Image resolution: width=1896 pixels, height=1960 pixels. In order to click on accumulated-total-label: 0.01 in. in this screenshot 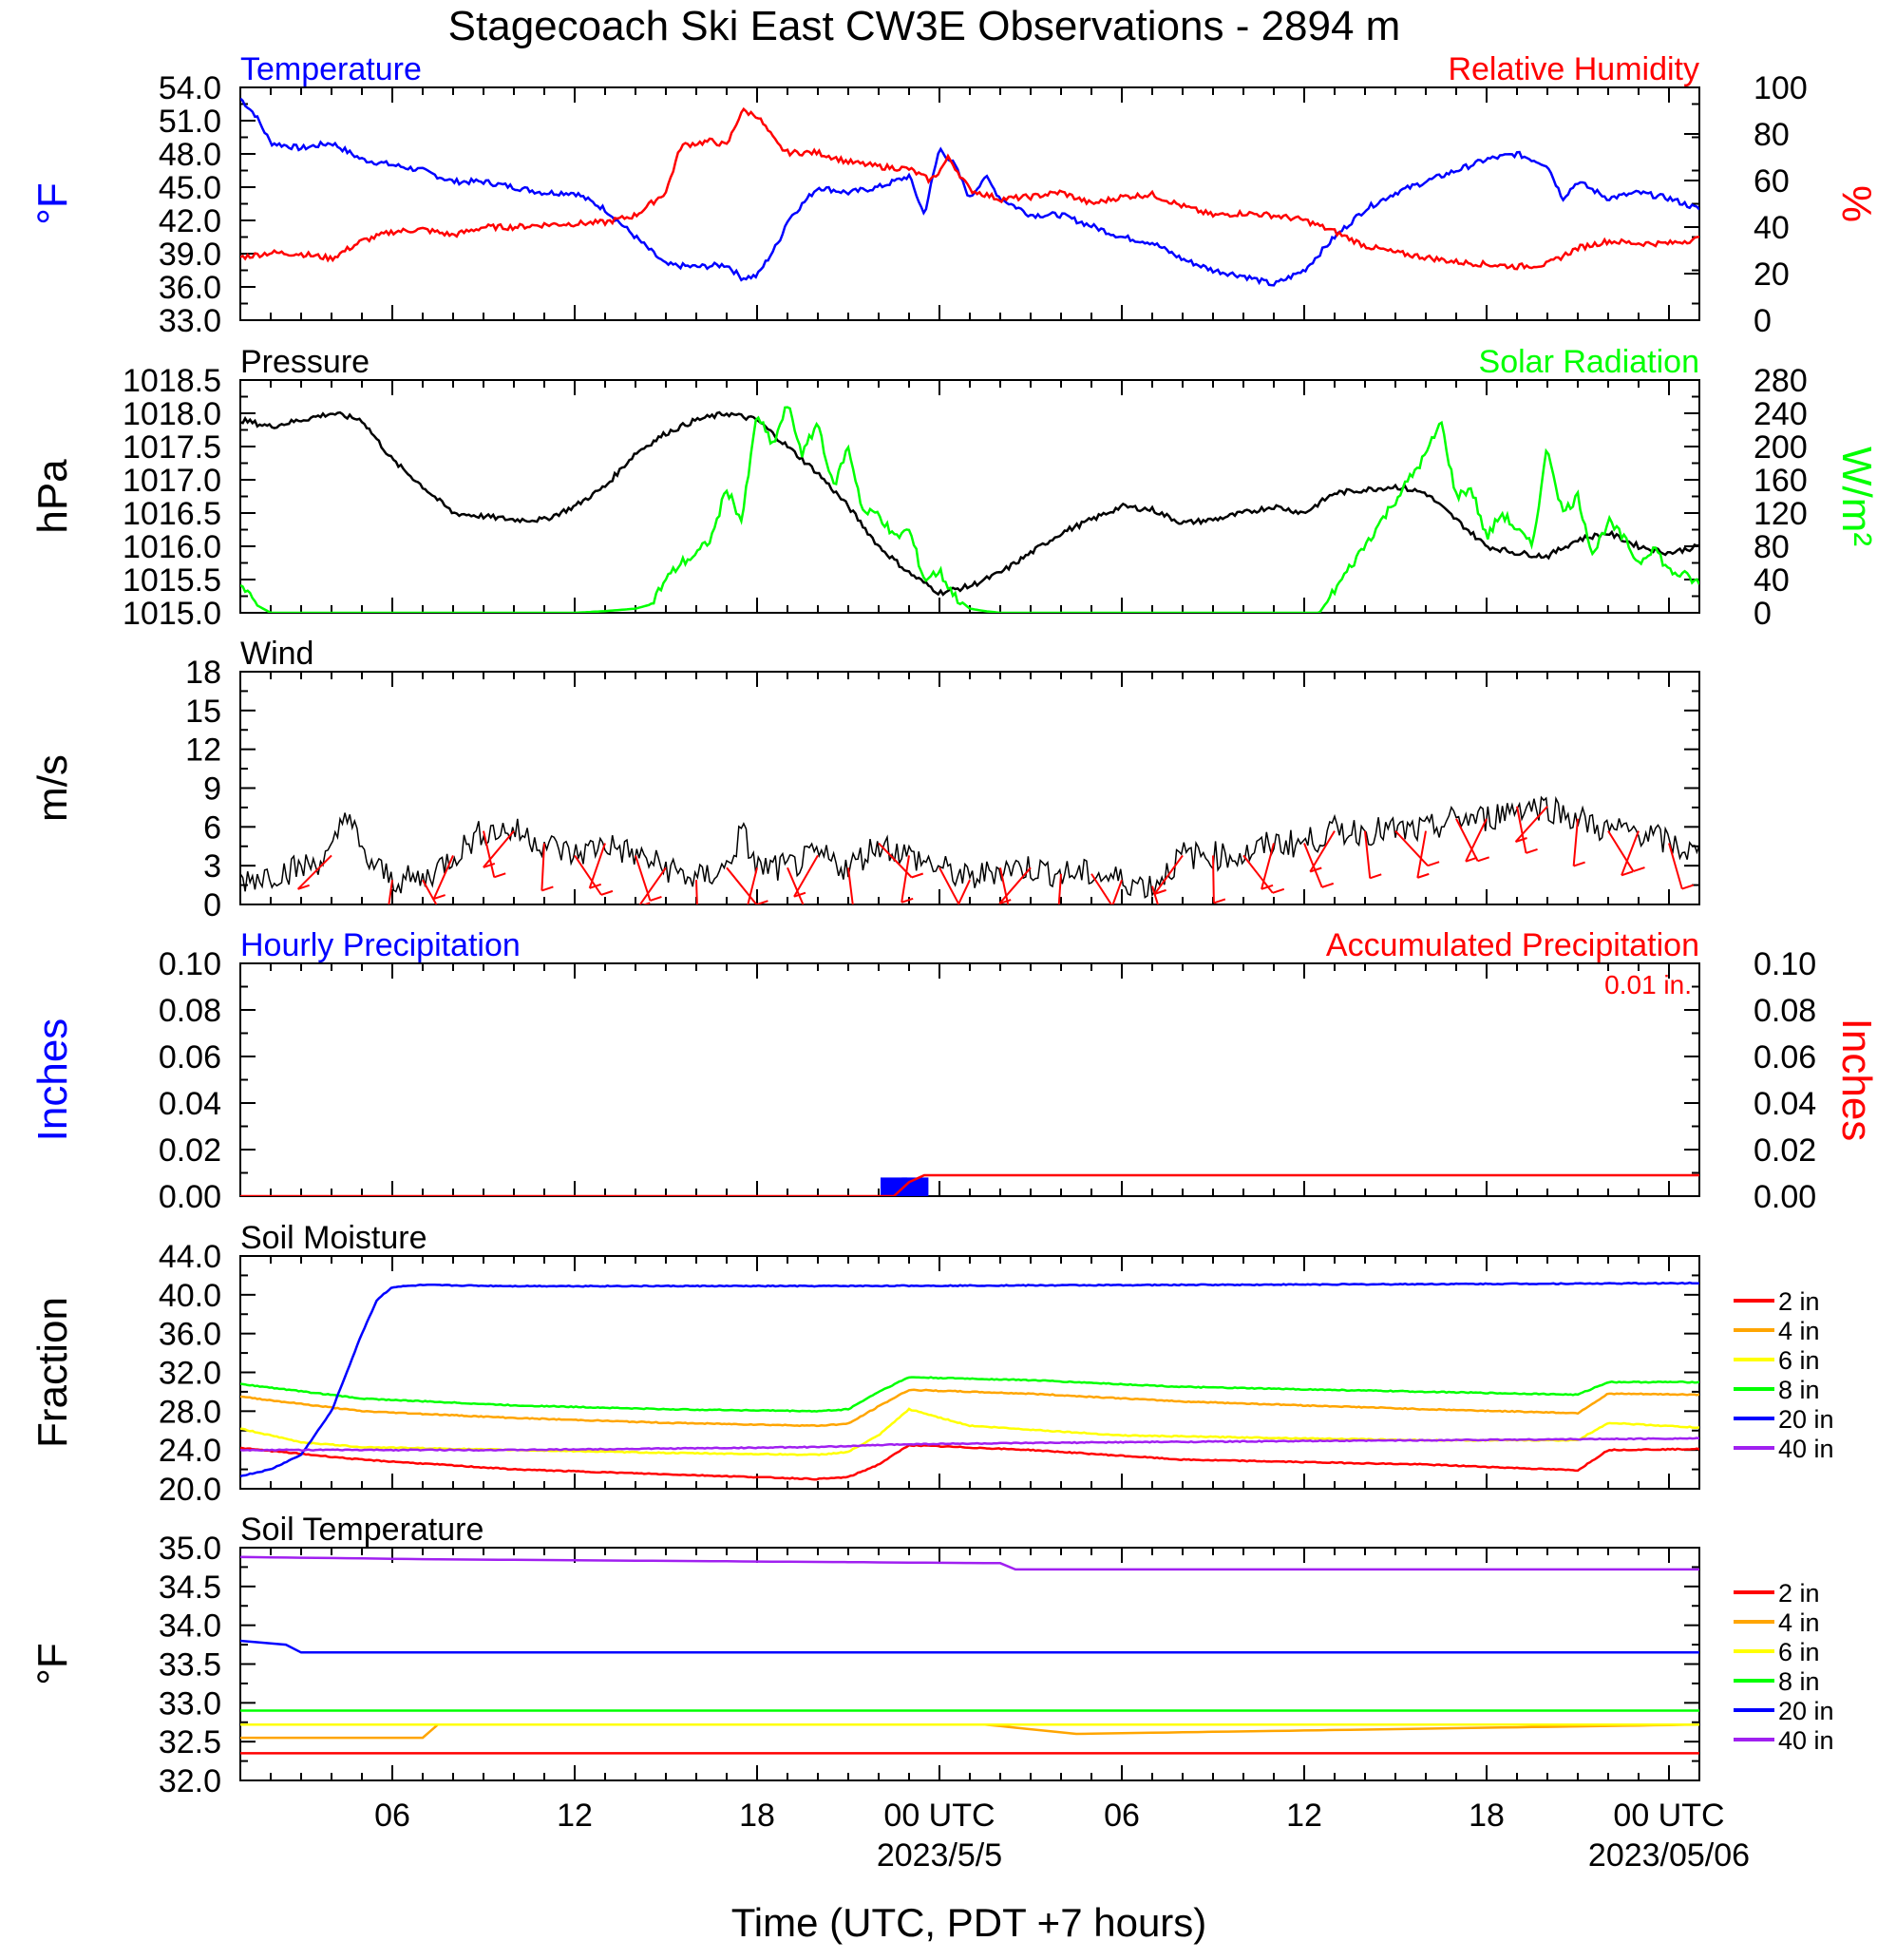, I will do `click(1648, 984)`.